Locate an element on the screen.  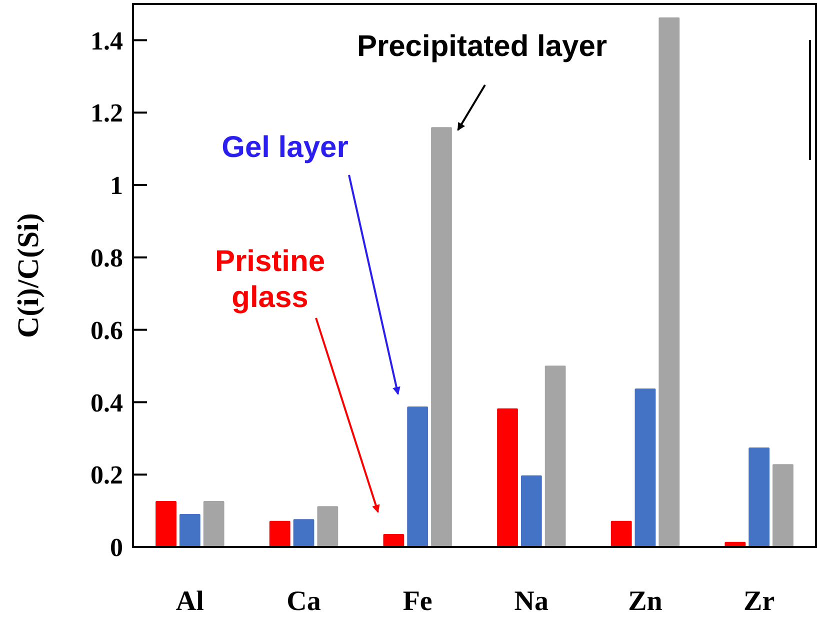
y-tick-label: 0.6 is located at coordinates (106, 330).